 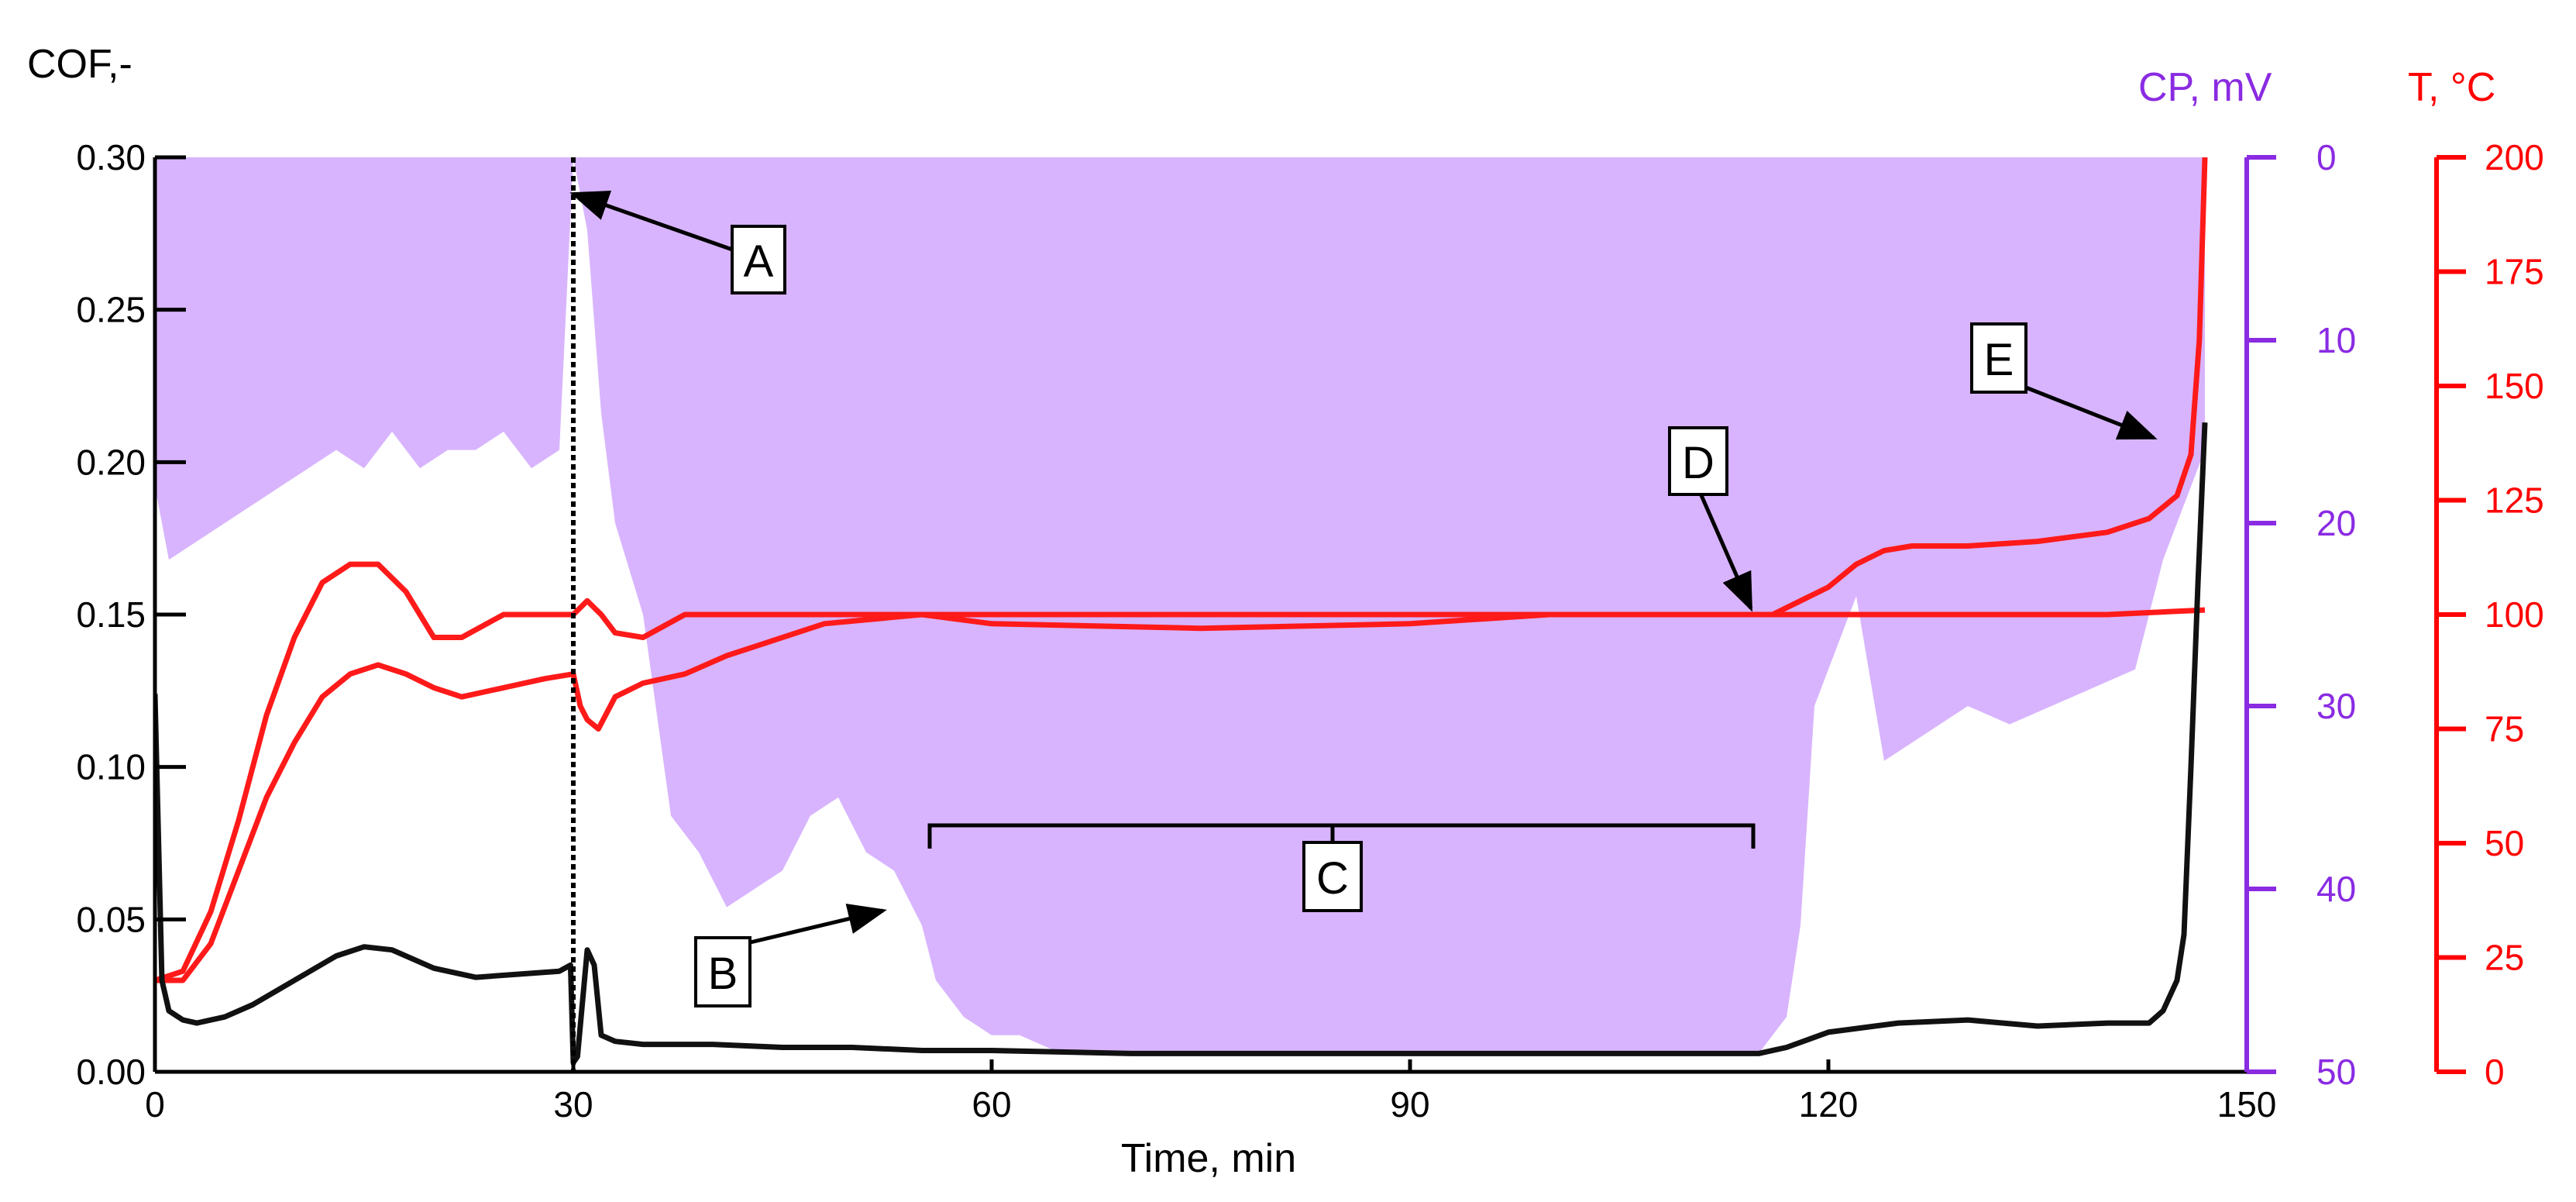 What do you see at coordinates (2205, 87) in the screenshot?
I see `y-axis-cp-title: CP, mV` at bounding box center [2205, 87].